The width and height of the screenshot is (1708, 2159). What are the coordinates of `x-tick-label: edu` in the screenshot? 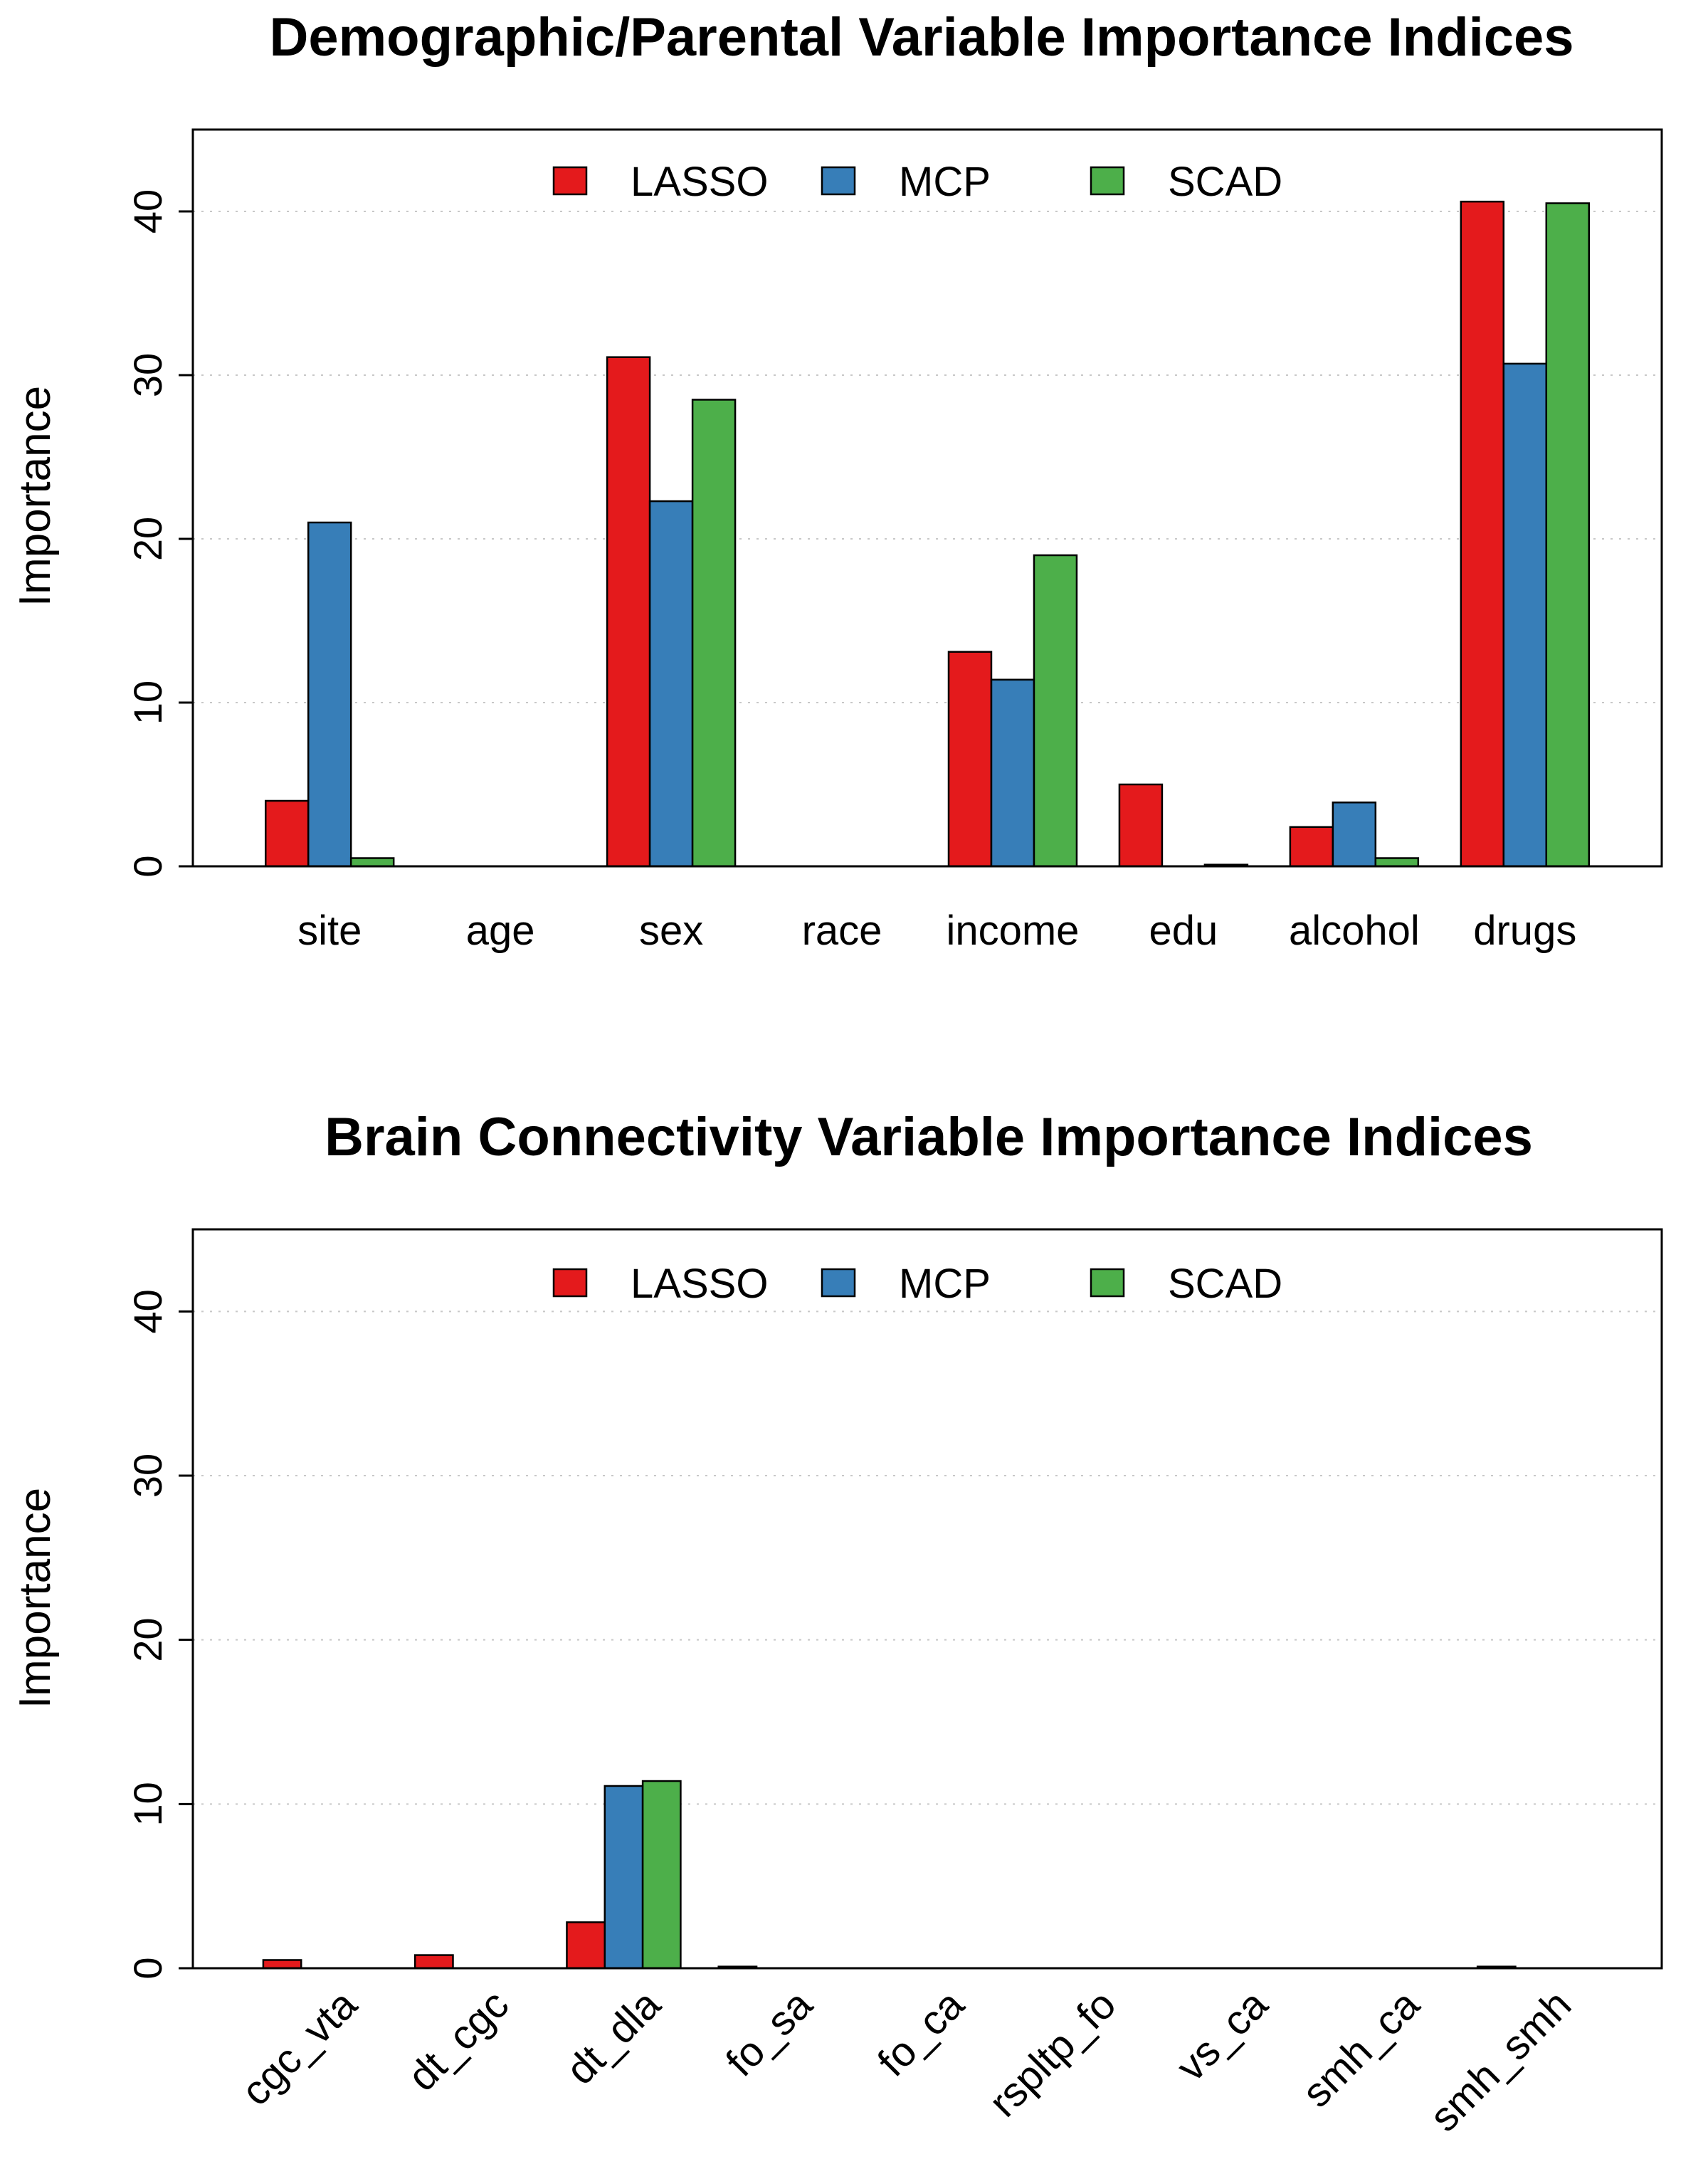 It's located at (1183, 931).